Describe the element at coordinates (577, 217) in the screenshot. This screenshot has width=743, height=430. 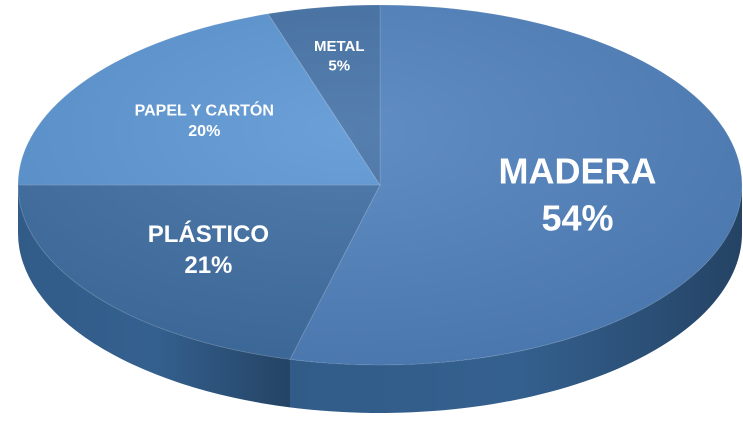
I see `slice-value-madera: 54%` at that location.